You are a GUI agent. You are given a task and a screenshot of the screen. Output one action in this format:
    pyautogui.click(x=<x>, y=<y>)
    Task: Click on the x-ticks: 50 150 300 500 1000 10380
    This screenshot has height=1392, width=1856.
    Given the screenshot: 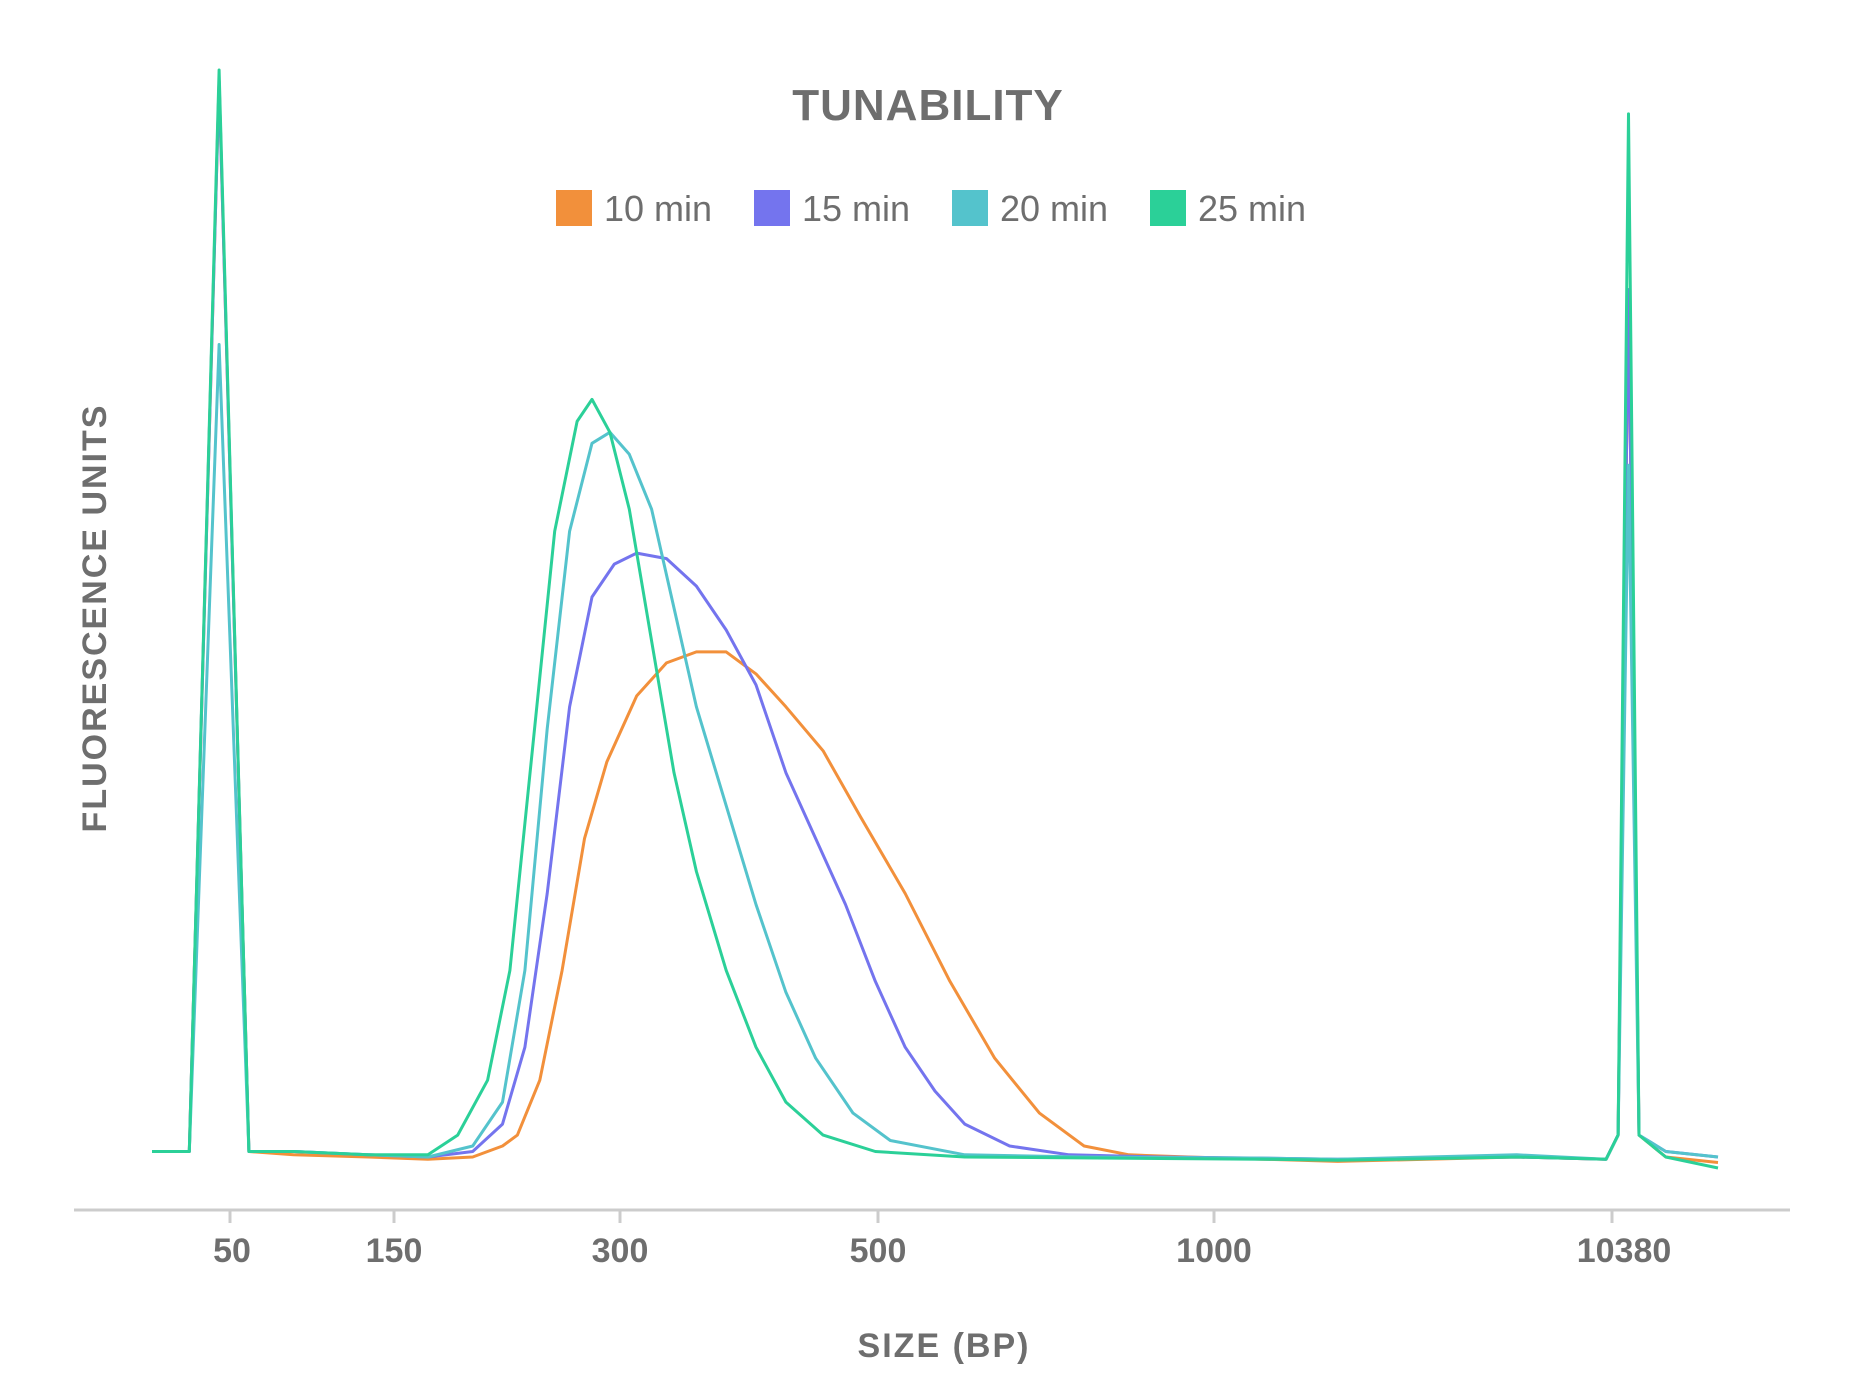 What is the action you would take?
    pyautogui.click(x=942, y=1240)
    